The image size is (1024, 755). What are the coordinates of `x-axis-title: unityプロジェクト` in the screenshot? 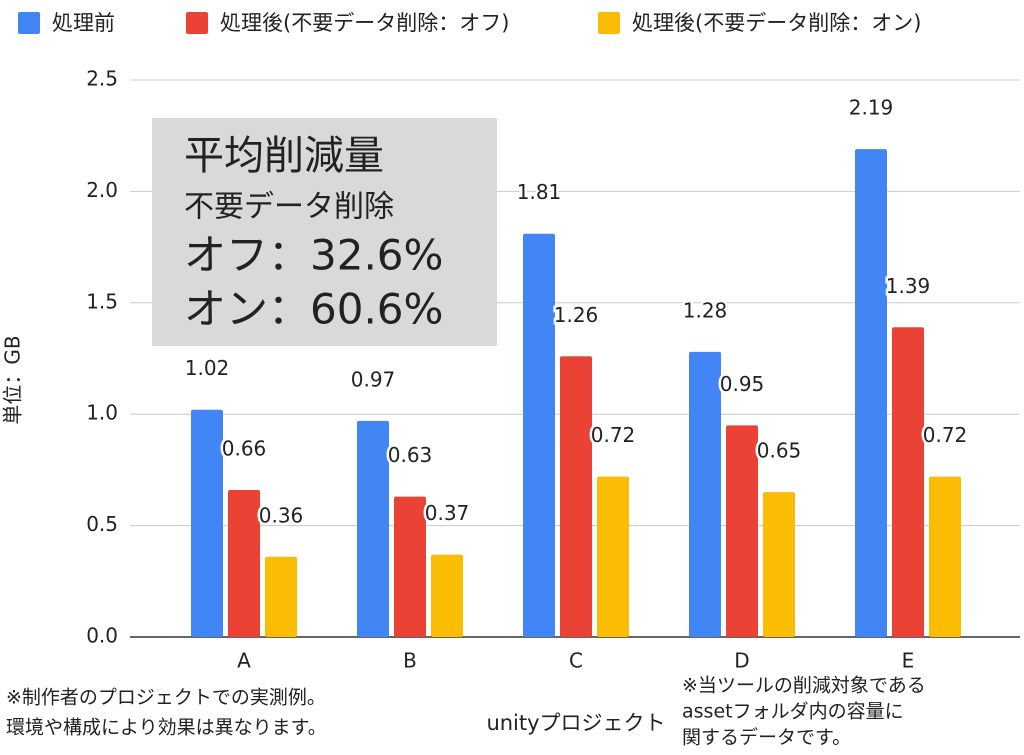 It's located at (575, 723).